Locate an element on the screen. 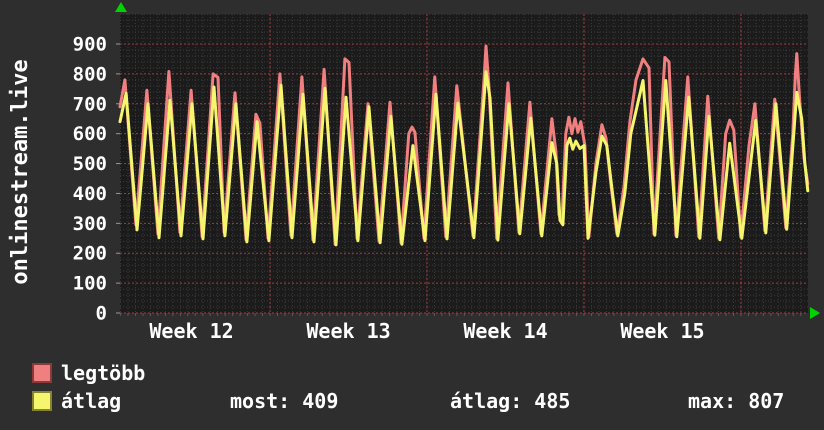 The height and width of the screenshot is (430, 824). y-axis-label: 400 is located at coordinates (90, 194).